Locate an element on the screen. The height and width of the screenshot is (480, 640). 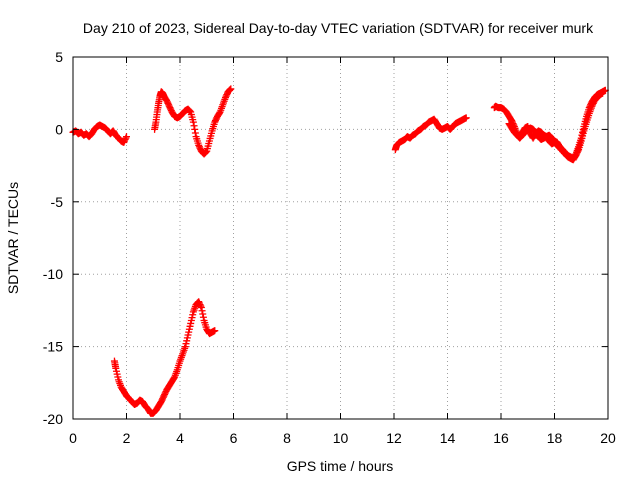
y-tick-label: -15 is located at coordinates (53, 347).